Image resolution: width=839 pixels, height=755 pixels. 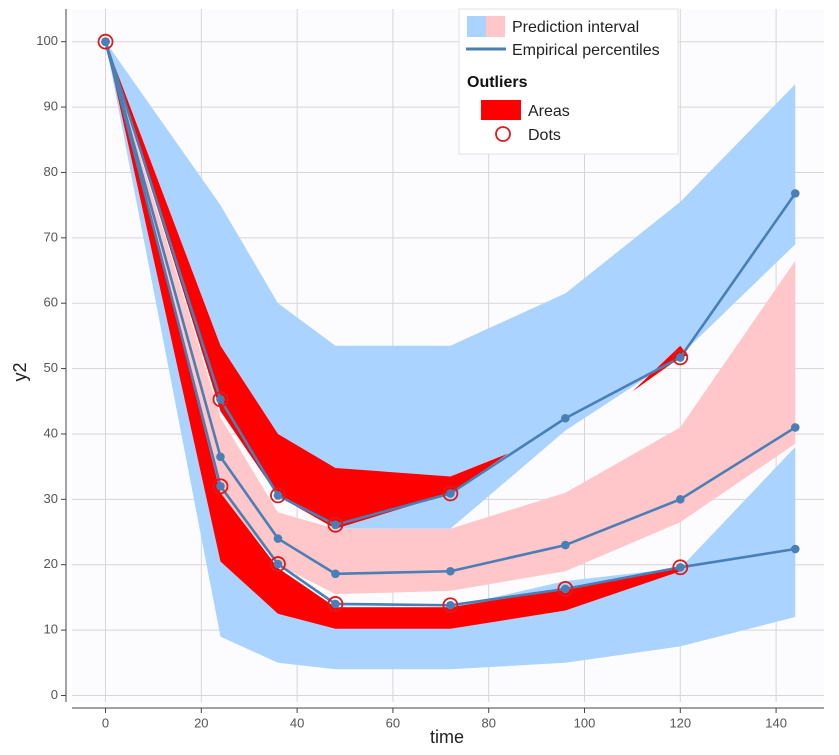 What do you see at coordinates (575, 27) in the screenshot?
I see `legend-prediction-interval: Prediction interval` at bounding box center [575, 27].